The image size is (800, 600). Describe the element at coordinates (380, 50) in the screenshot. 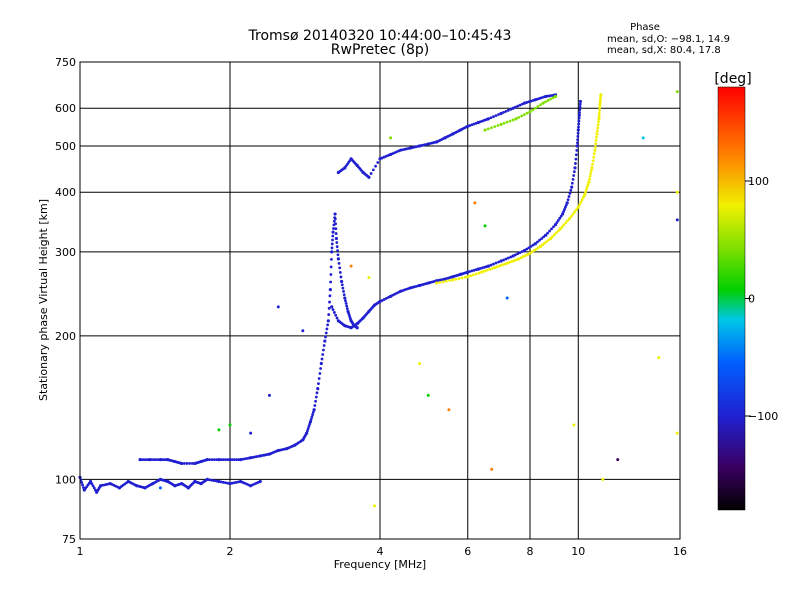

I see `chart-subtitle: RwPretec (8p)` at that location.